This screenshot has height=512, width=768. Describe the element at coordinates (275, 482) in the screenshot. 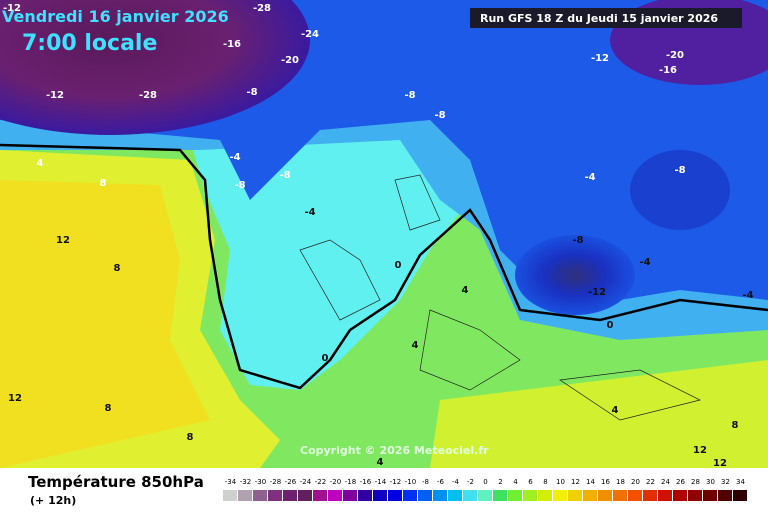

I see `scale-label: -28` at that location.